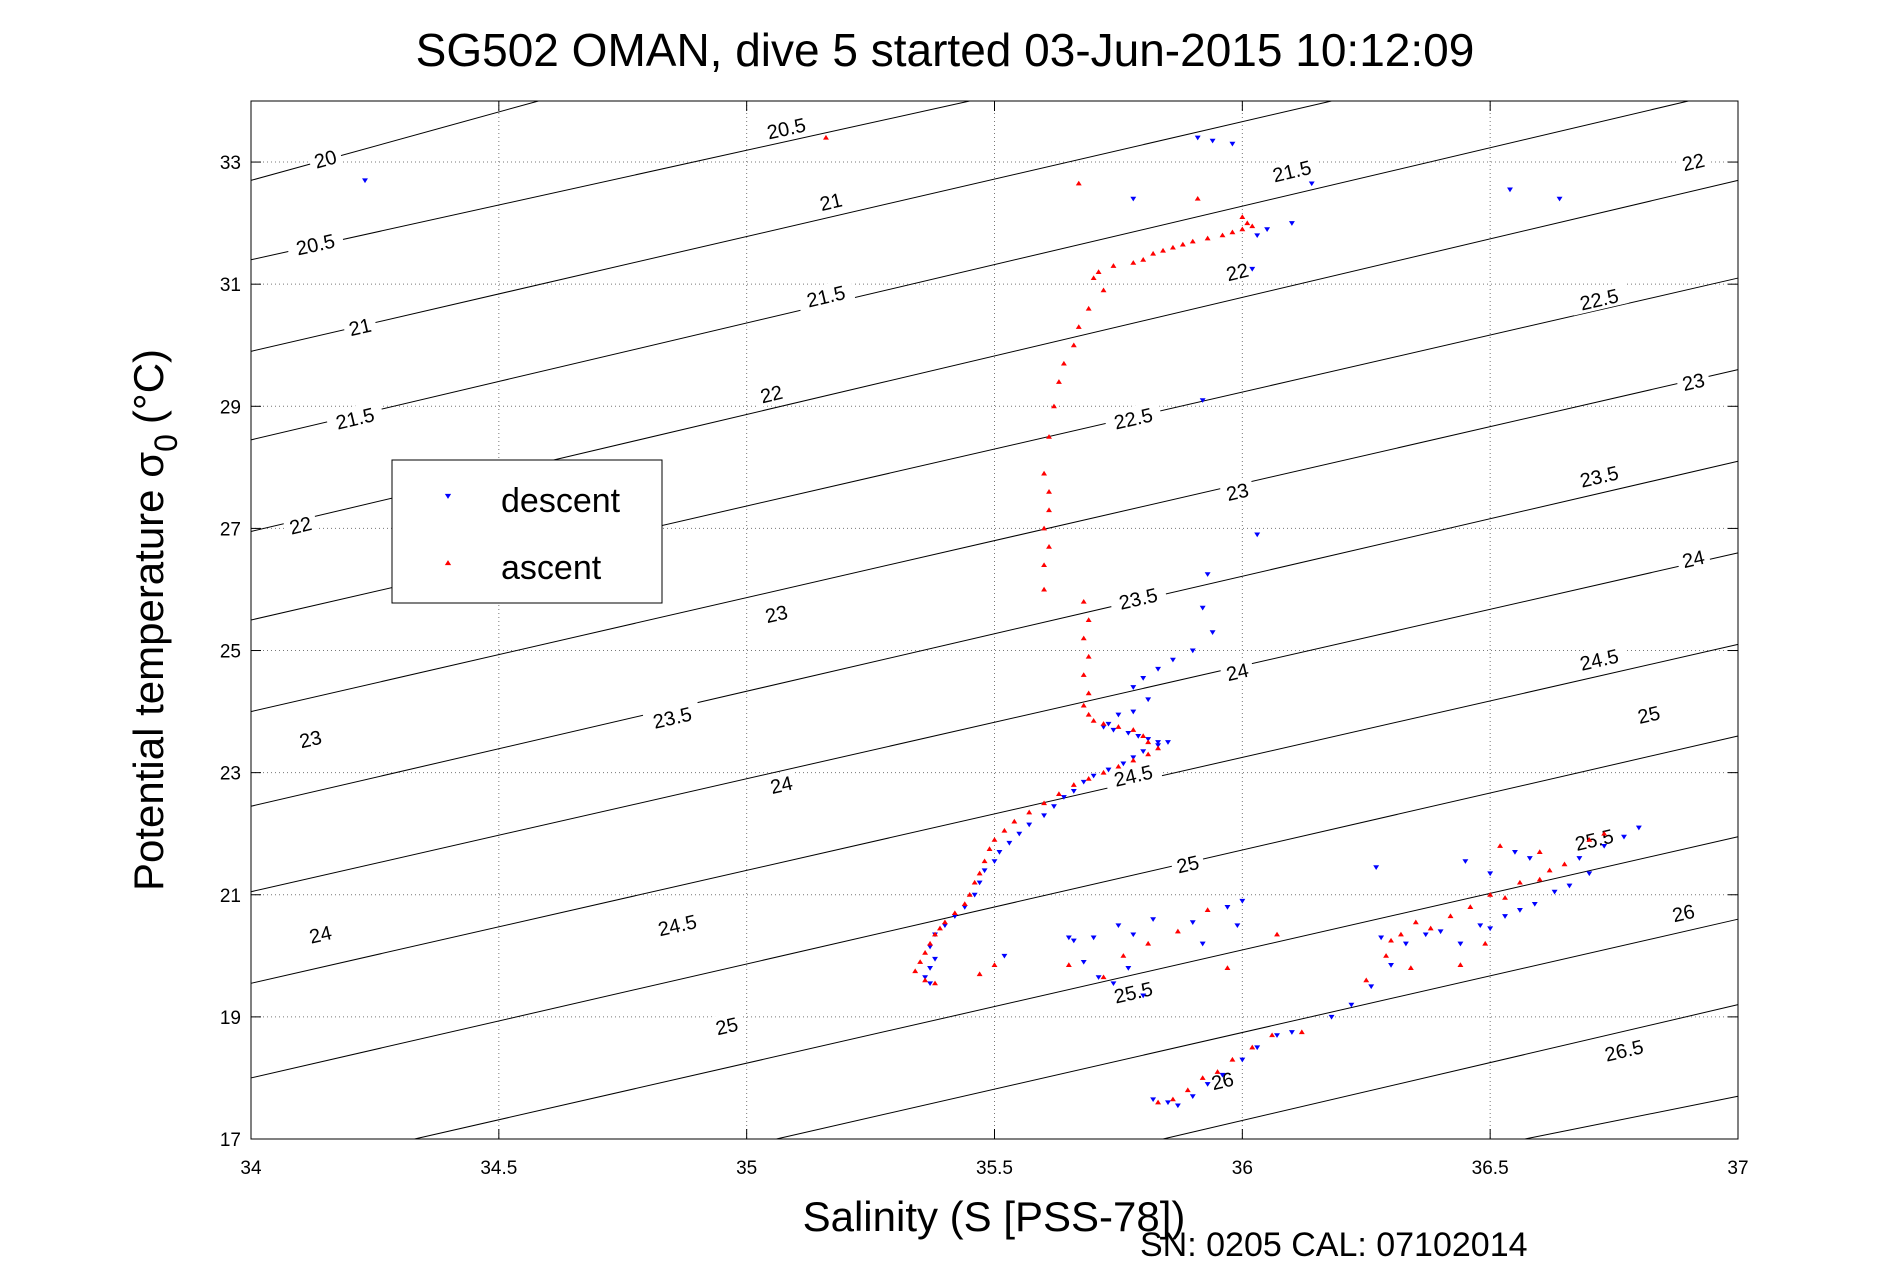 The width and height of the screenshot is (1891, 1262). Describe the element at coordinates (148, 386) in the screenshot. I see `y-axis-label-unit: (°C)` at that location.